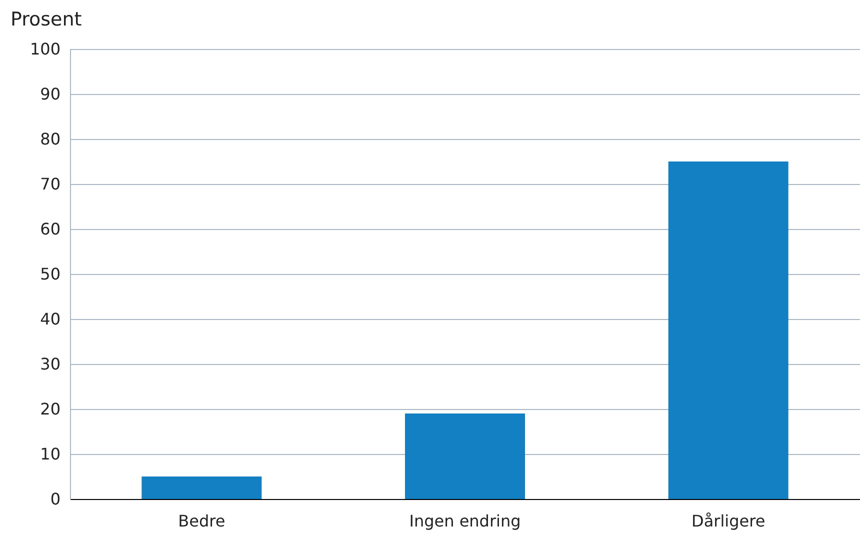 The image size is (864, 554). I want to click on y-tick-label: 0, so click(55, 499).